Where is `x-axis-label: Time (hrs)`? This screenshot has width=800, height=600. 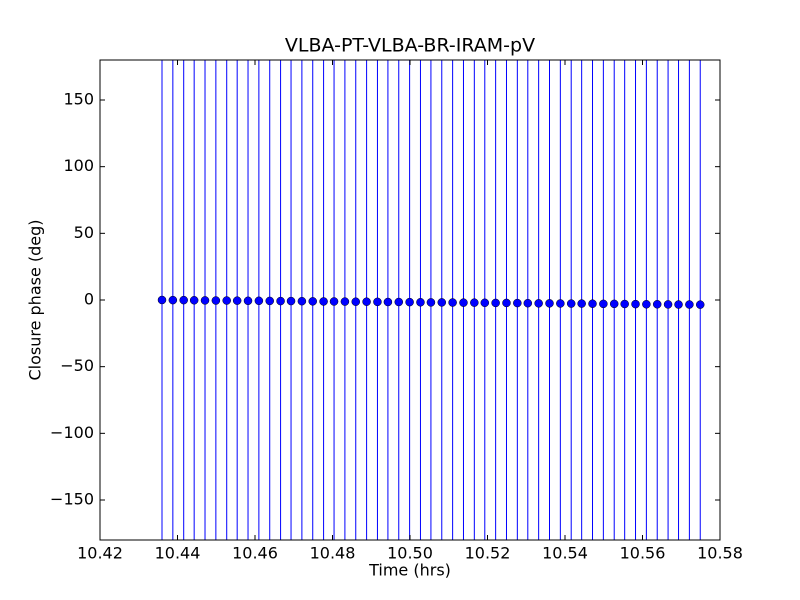 x-axis-label: Time (hrs) is located at coordinates (409, 570).